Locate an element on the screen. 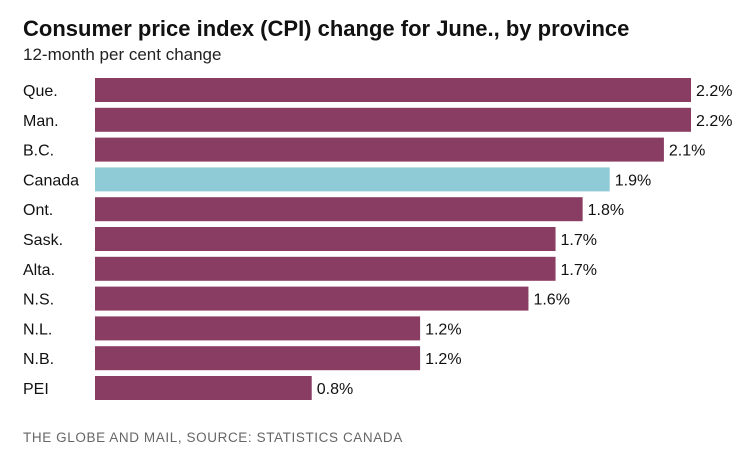 This screenshot has width=756, height=461. value-label: 2.1% is located at coordinates (687, 151).